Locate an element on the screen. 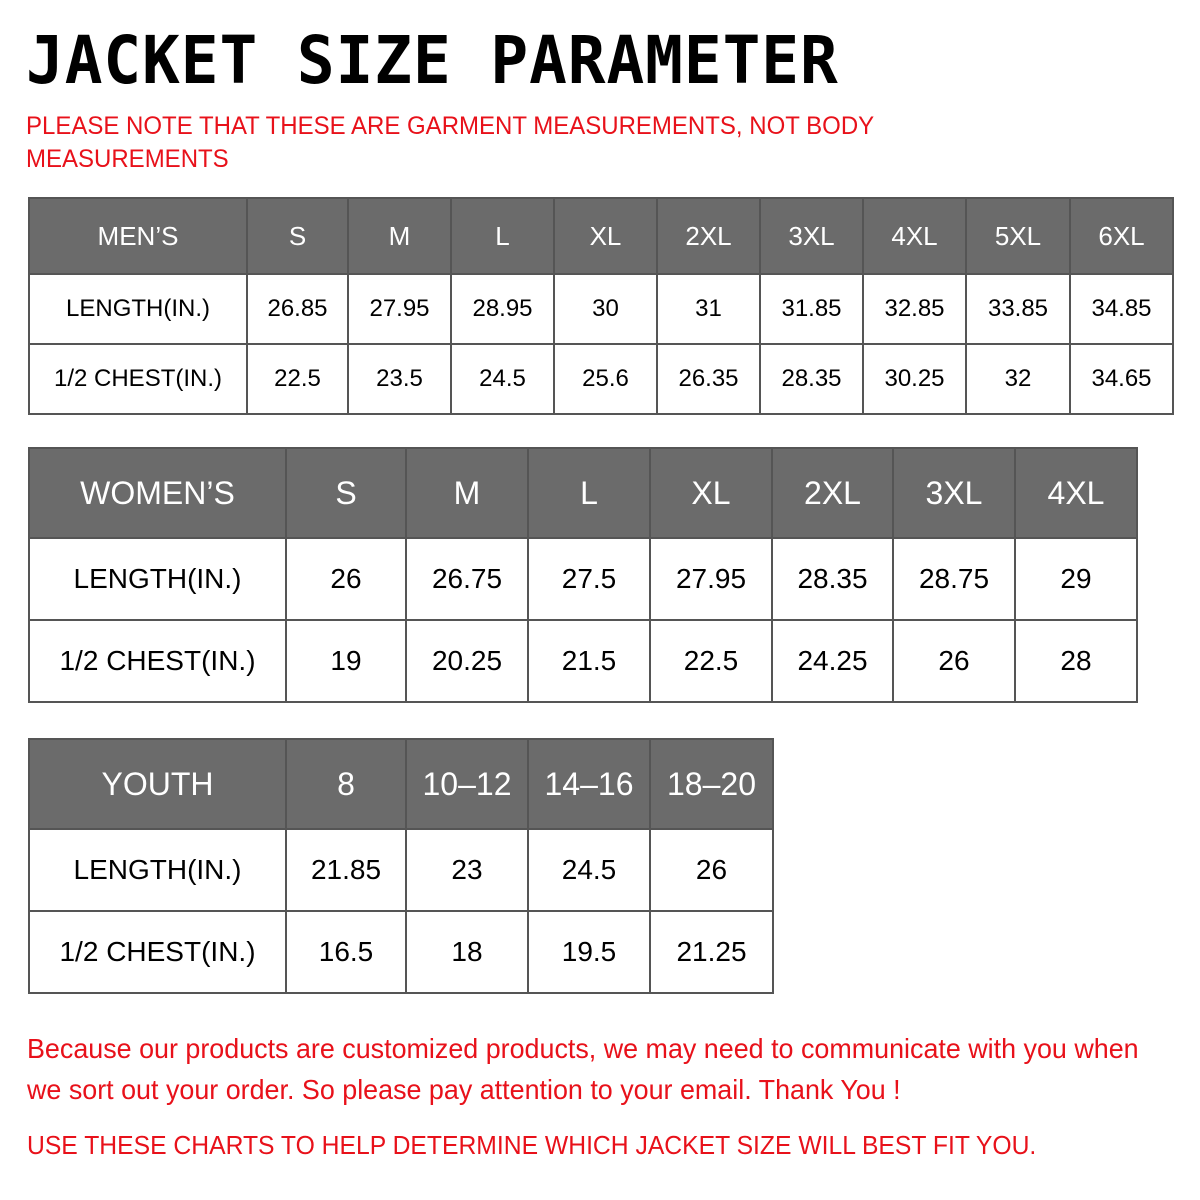  half-chest-row-cell: 23.5 is located at coordinates (399, 379).